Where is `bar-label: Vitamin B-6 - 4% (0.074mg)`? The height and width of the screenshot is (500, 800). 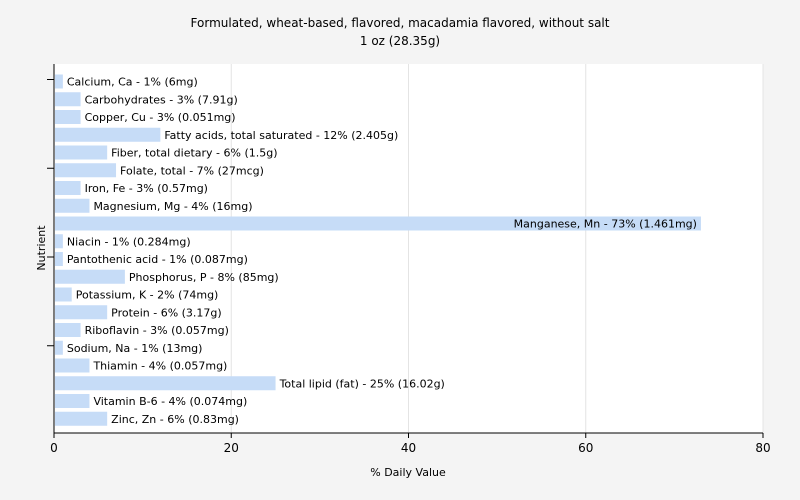 bar-label: Vitamin B-6 - 4% (0.074mg) is located at coordinates (170, 401).